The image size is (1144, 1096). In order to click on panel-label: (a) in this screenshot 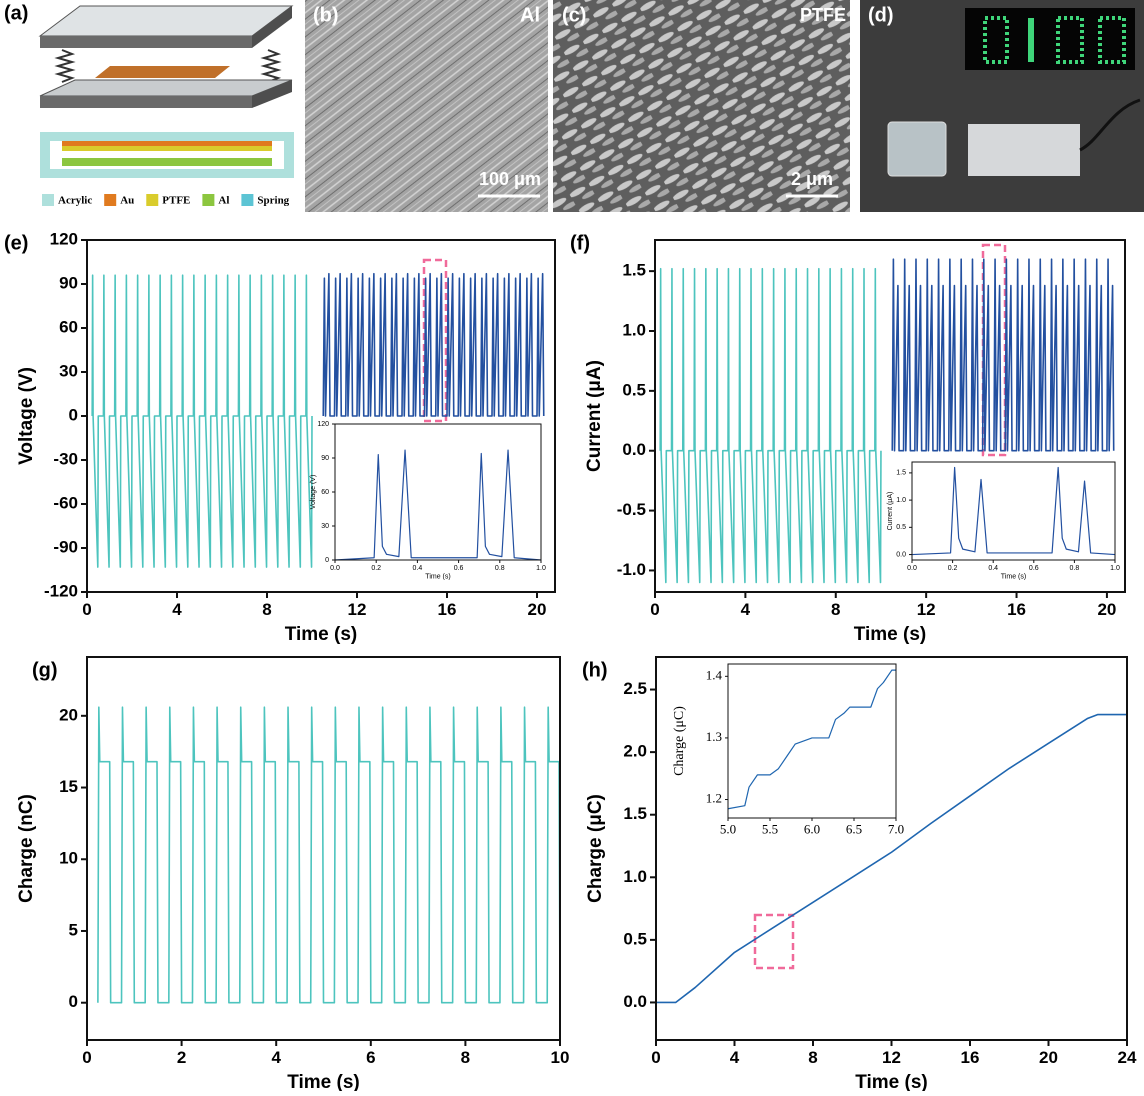, I will do `click(16, 13)`.